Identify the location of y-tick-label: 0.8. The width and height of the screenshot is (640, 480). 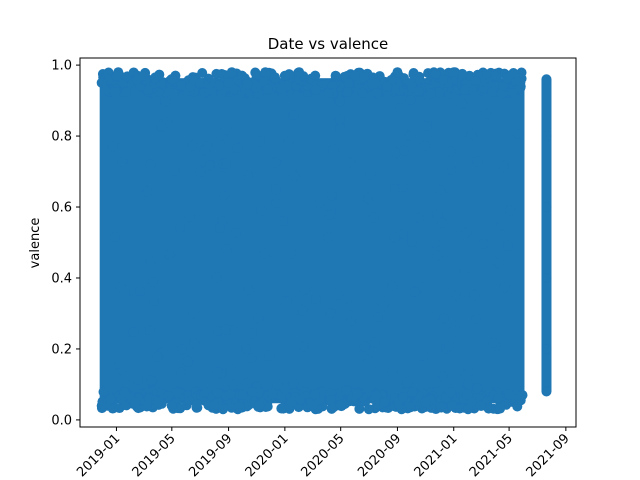
(61, 137).